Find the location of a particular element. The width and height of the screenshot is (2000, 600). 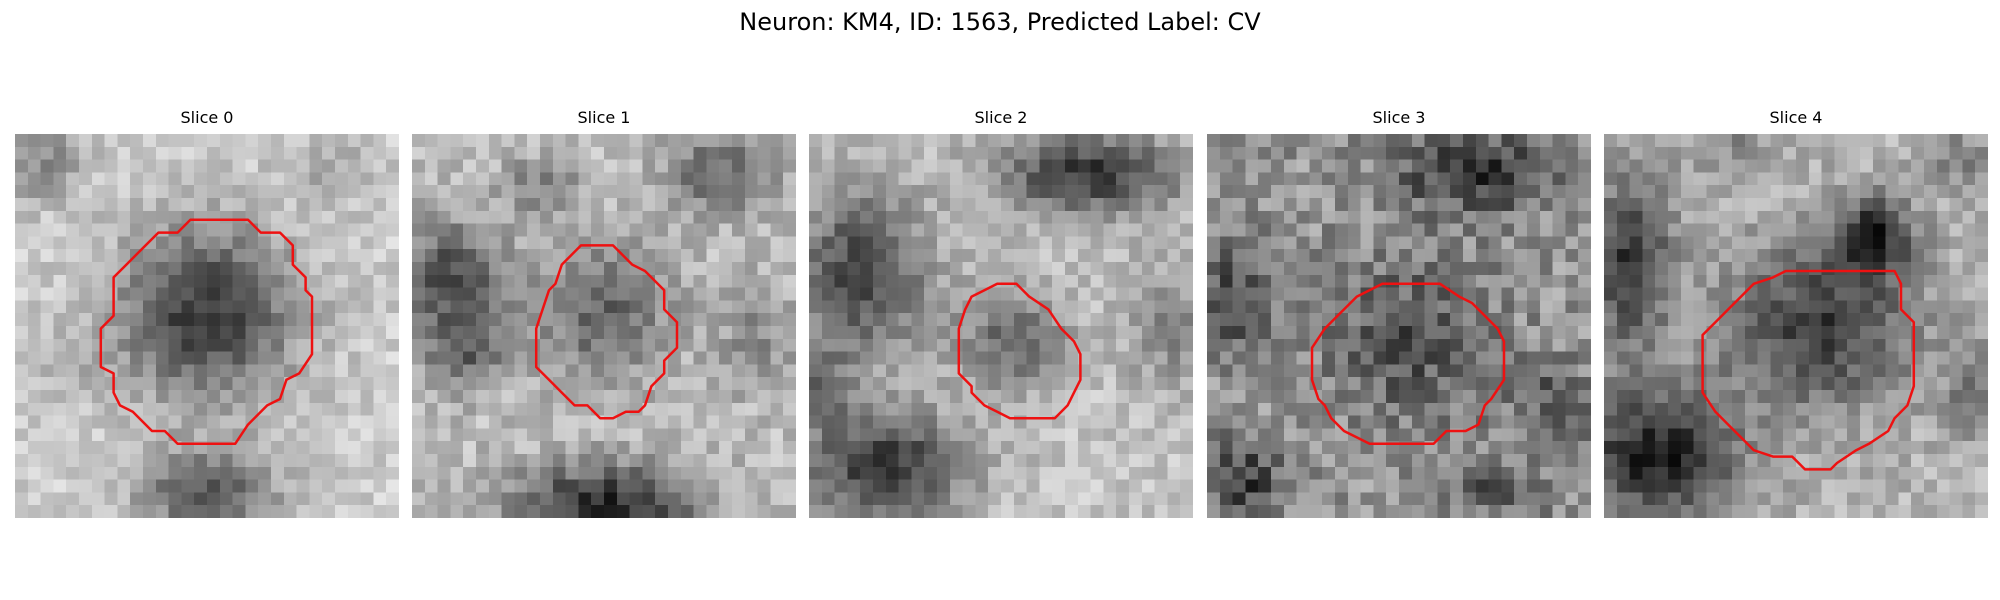

slice-title: Slice 1 is located at coordinates (604, 117).